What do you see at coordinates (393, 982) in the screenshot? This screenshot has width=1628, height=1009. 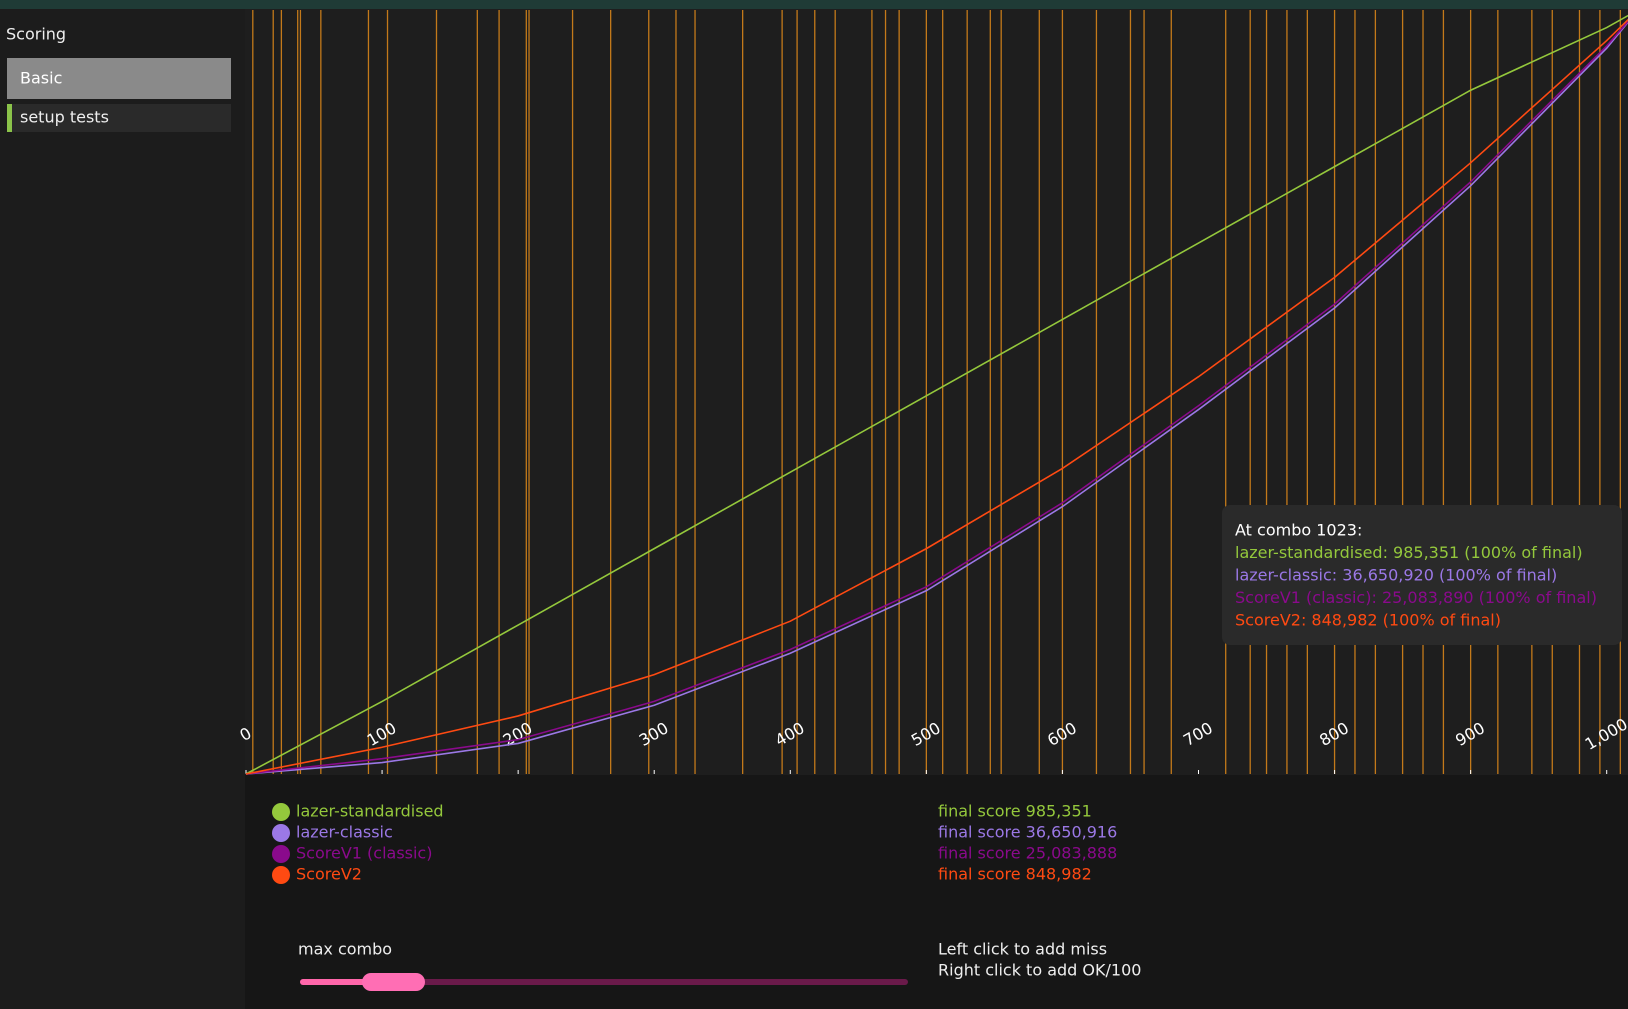 I see `slider-handle` at bounding box center [393, 982].